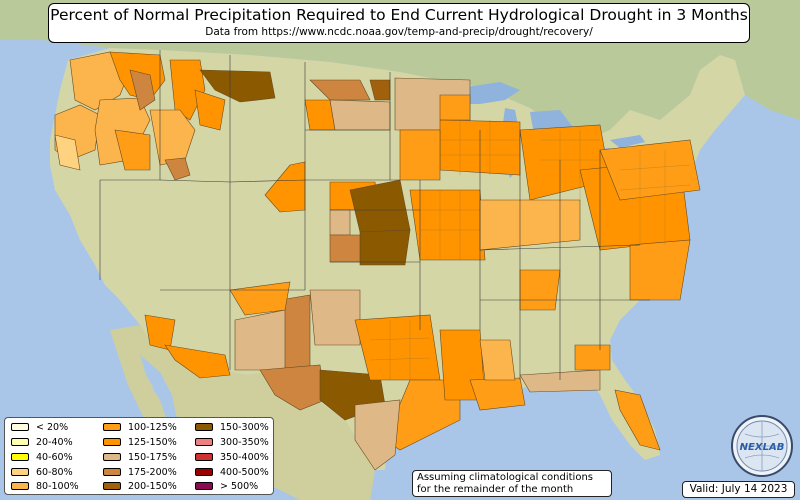 This screenshot has height=500, width=800. What do you see at coordinates (592, 357) in the screenshot?
I see `region-fl-north` at bounding box center [592, 357].